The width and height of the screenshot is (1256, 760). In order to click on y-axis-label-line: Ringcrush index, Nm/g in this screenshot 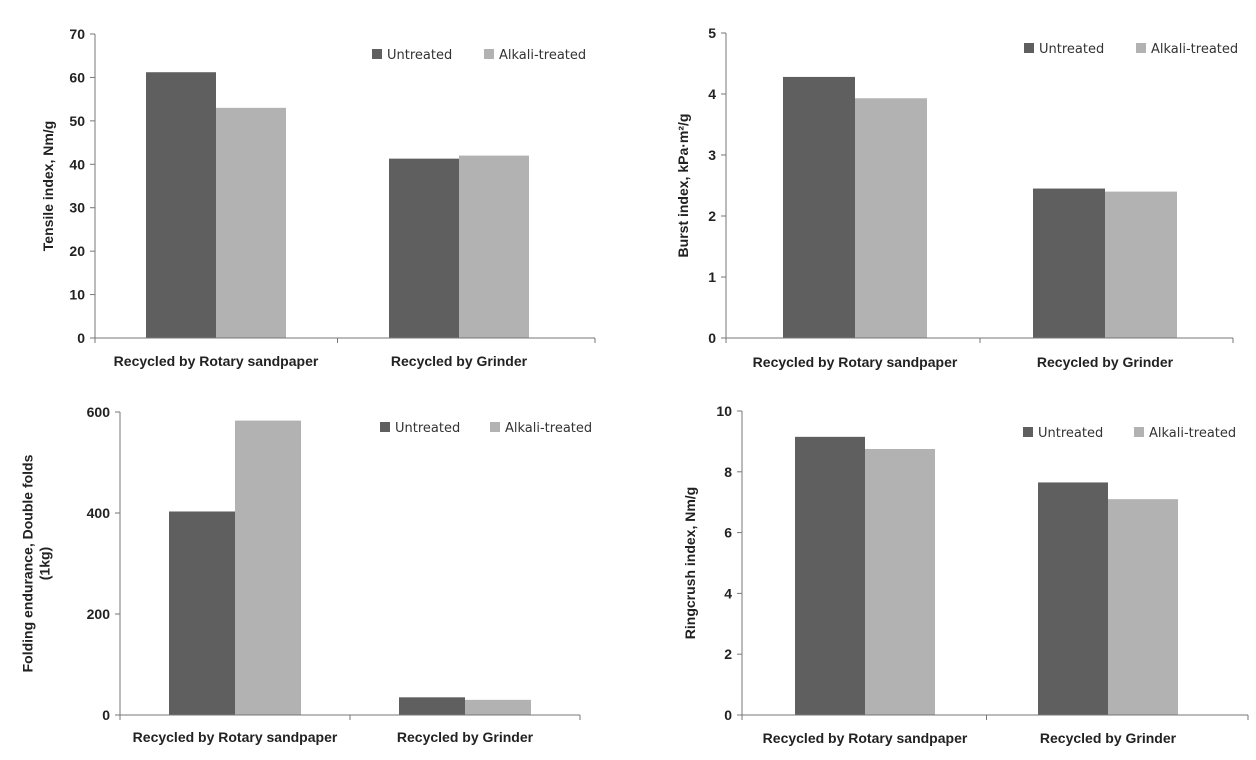, I will do `click(690, 563)`.